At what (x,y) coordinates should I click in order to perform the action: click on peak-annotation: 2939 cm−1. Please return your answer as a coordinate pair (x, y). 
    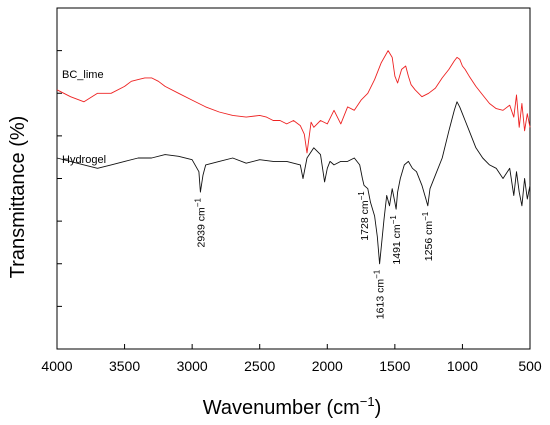
    Looking at the image, I should click on (200, 223).